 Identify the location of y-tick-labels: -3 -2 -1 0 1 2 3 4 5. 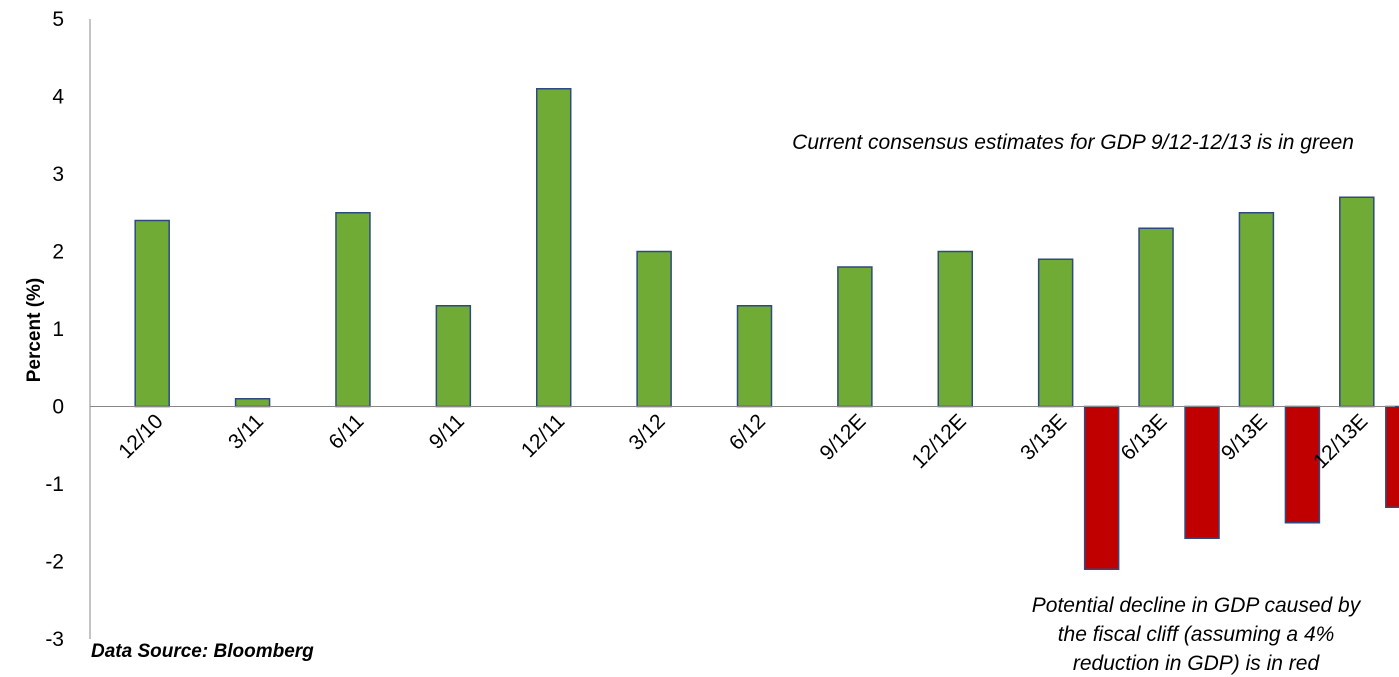
(54, 329).